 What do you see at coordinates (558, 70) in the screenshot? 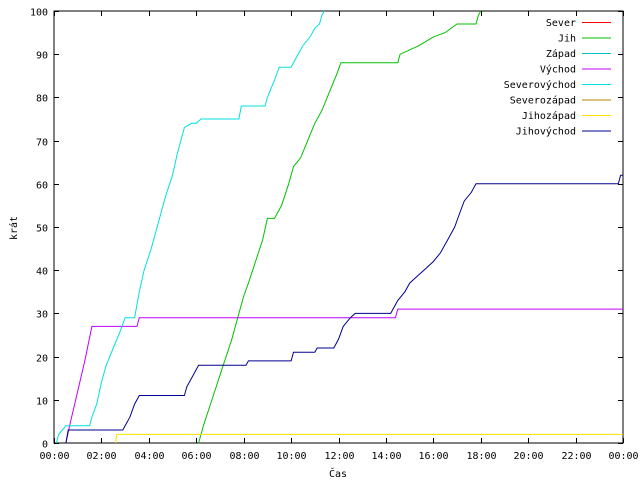
I see `legend-label: Východ` at bounding box center [558, 70].